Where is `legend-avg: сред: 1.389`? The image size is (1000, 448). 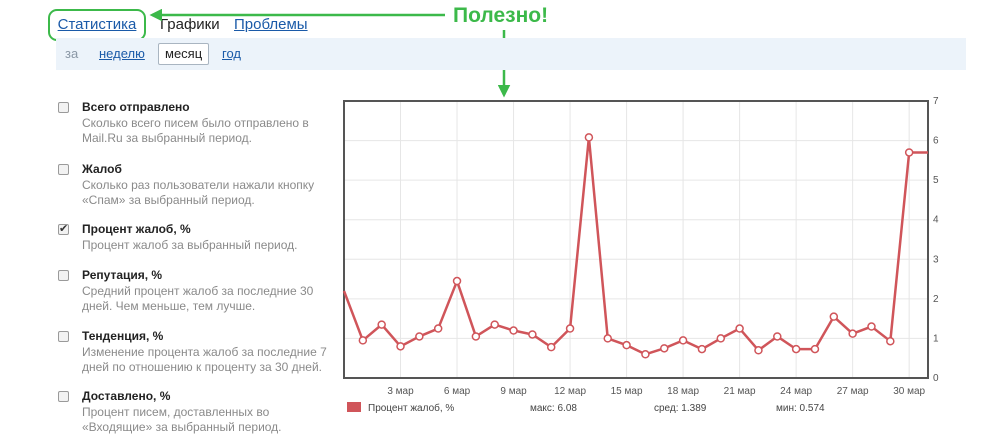
legend-avg: сред: 1.389 is located at coordinates (680, 408).